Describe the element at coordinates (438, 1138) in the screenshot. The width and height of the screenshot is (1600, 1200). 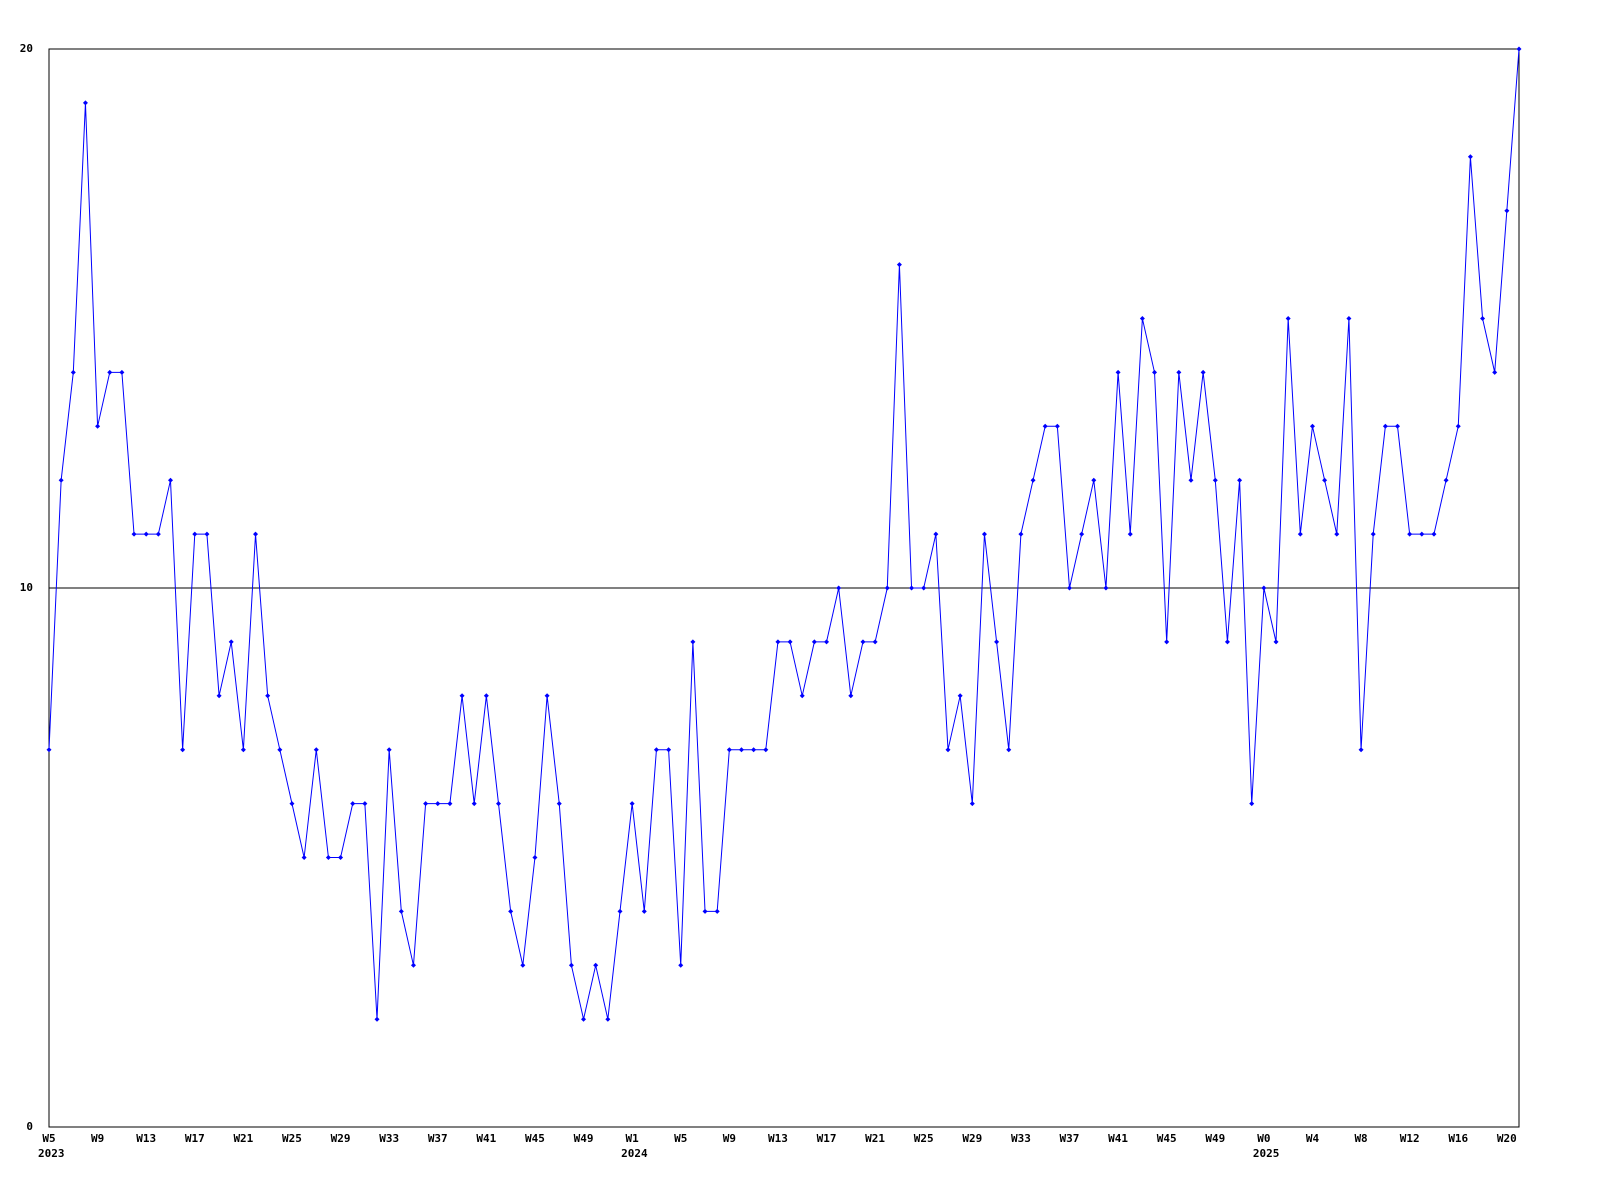
I see `x-tick-label: W37` at that location.